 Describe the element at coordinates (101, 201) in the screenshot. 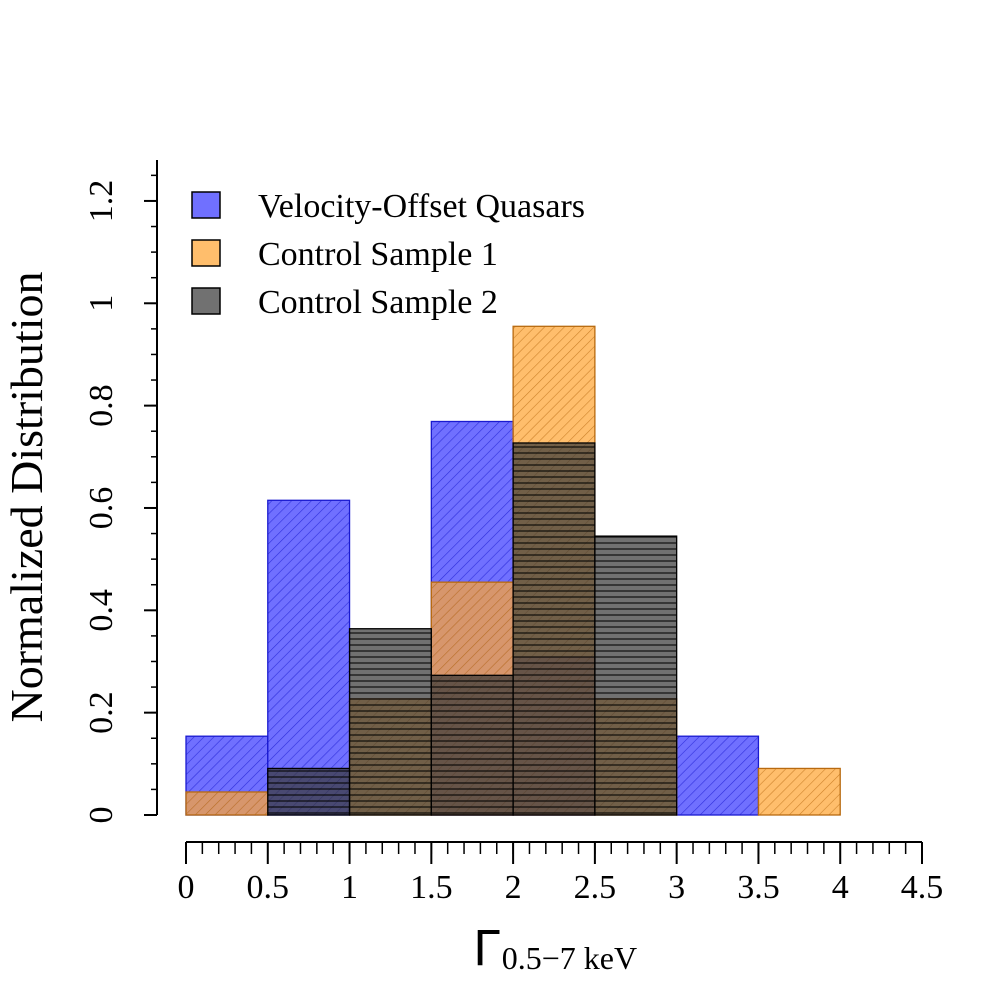

I see `y-tick-label: 1.2` at that location.